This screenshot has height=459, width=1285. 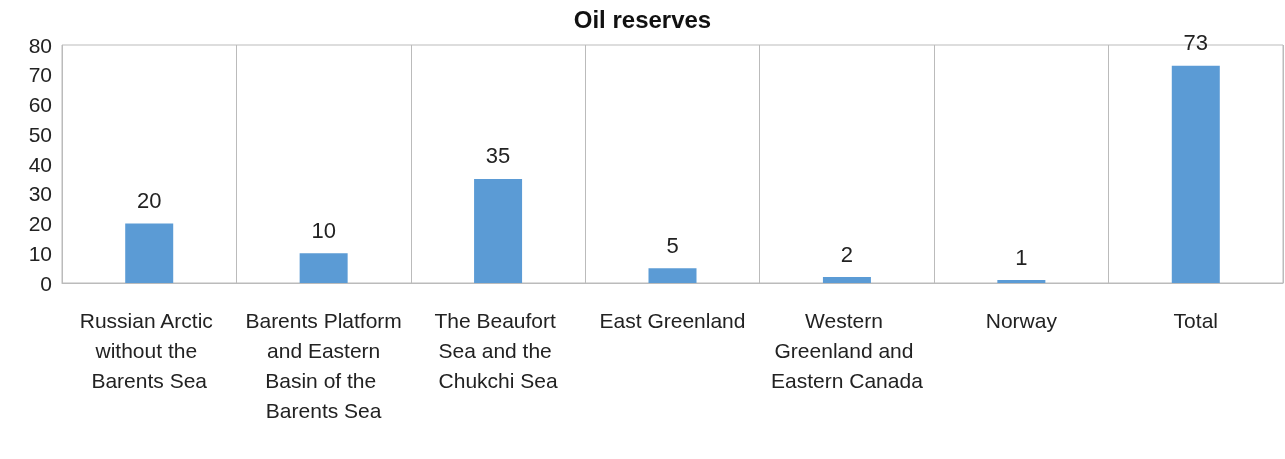 What do you see at coordinates (323, 230) in the screenshot?
I see `data-label: 10` at bounding box center [323, 230].